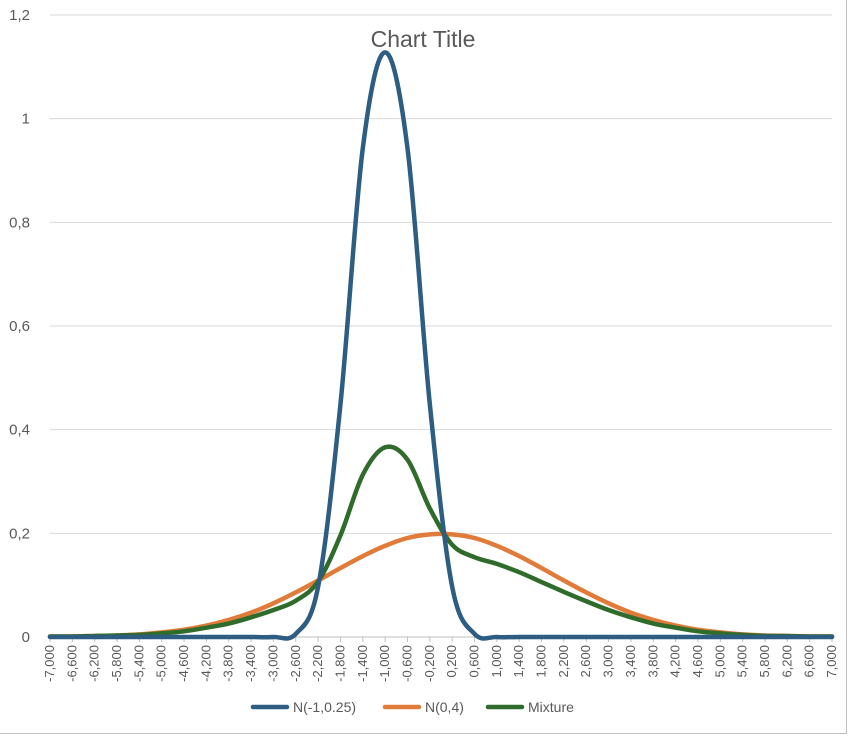 The height and width of the screenshot is (740, 848). I want to click on x-tick-label: 3,400, so click(630, 661).